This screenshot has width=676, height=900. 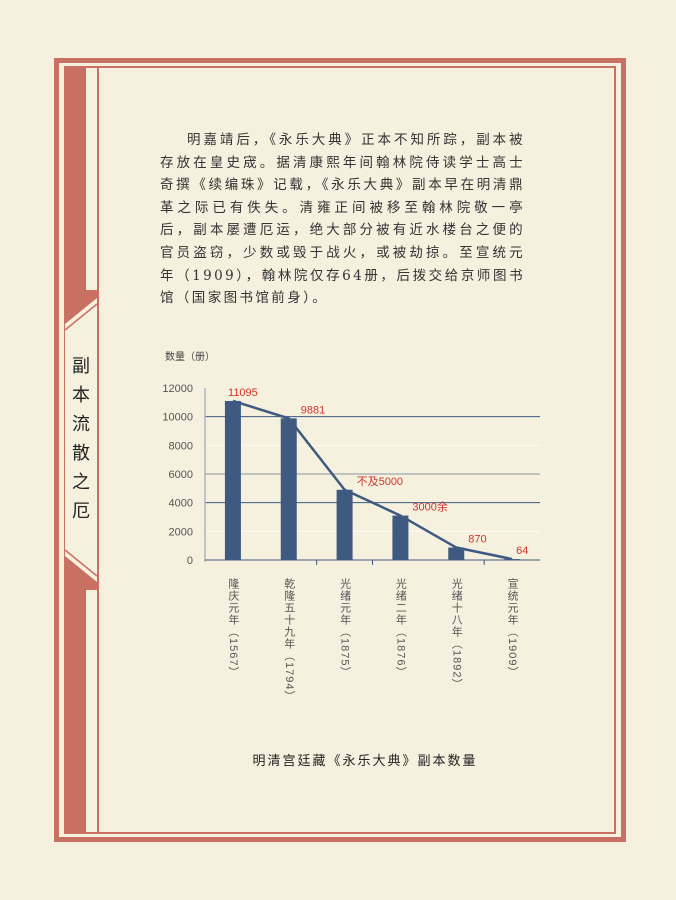 I want to click on y-tick-label: 10000, so click(x=177, y=418).